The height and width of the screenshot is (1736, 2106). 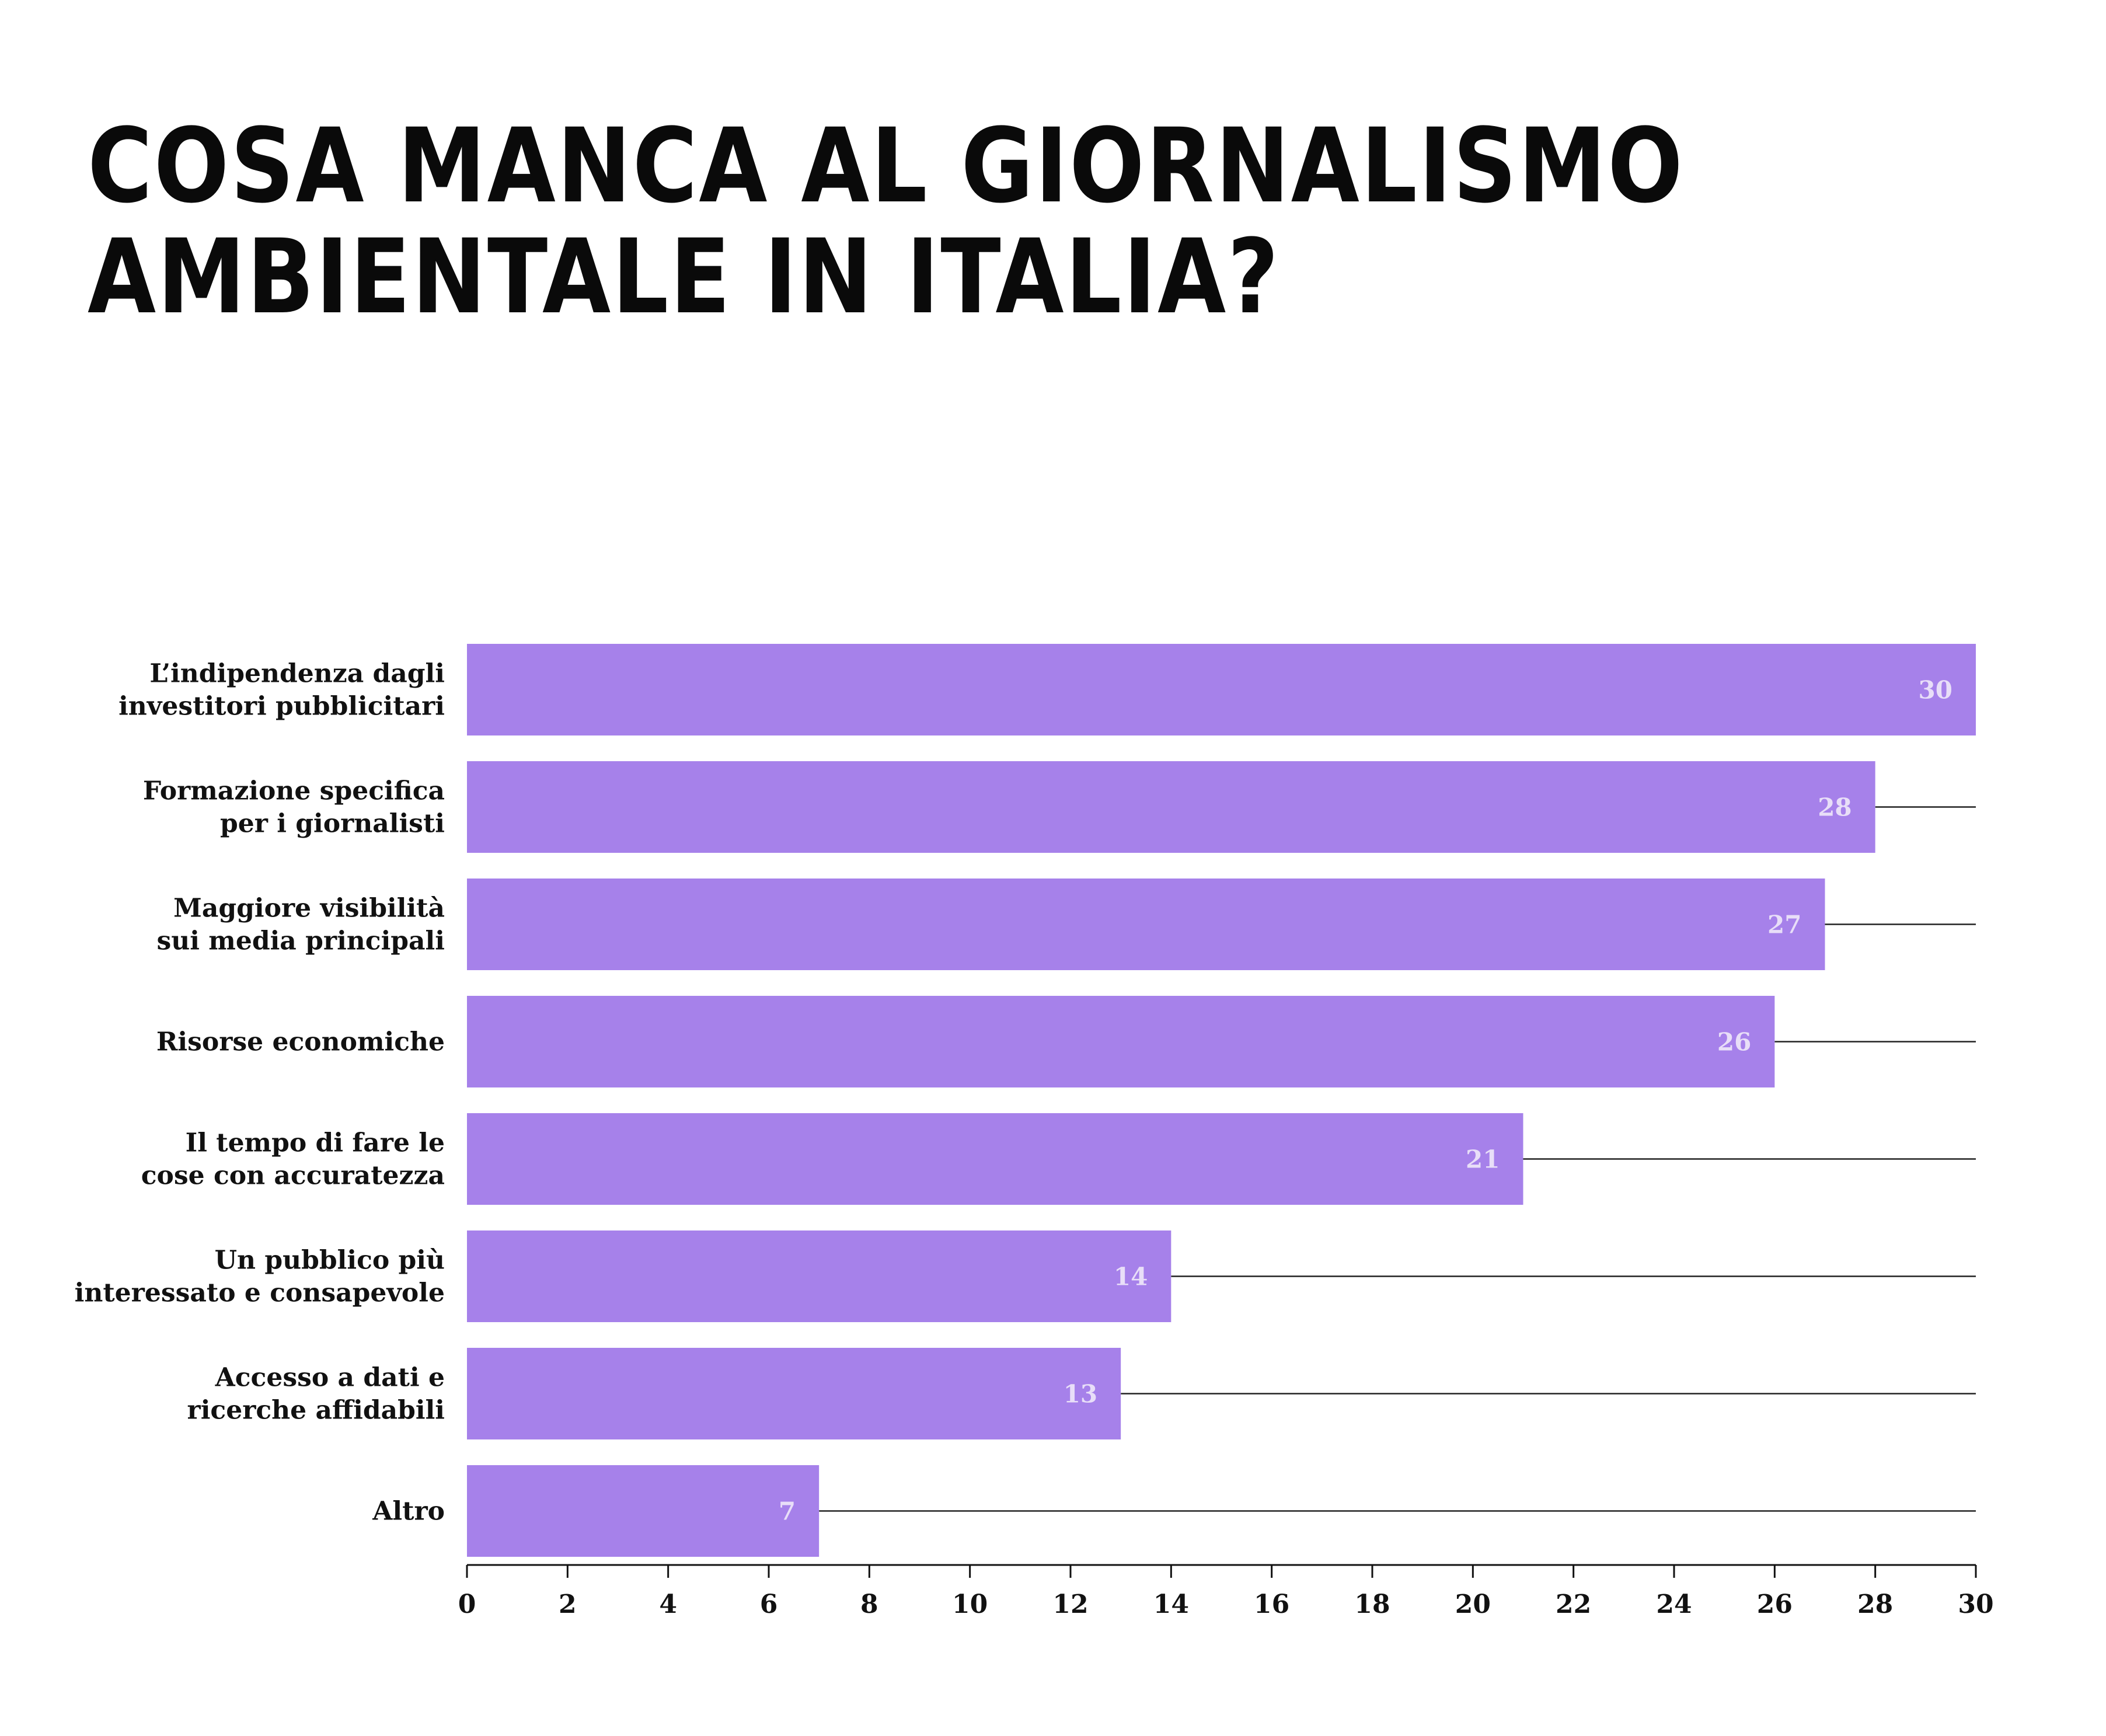 I want to click on category-label-line: Formazione specifica, so click(x=294, y=791).